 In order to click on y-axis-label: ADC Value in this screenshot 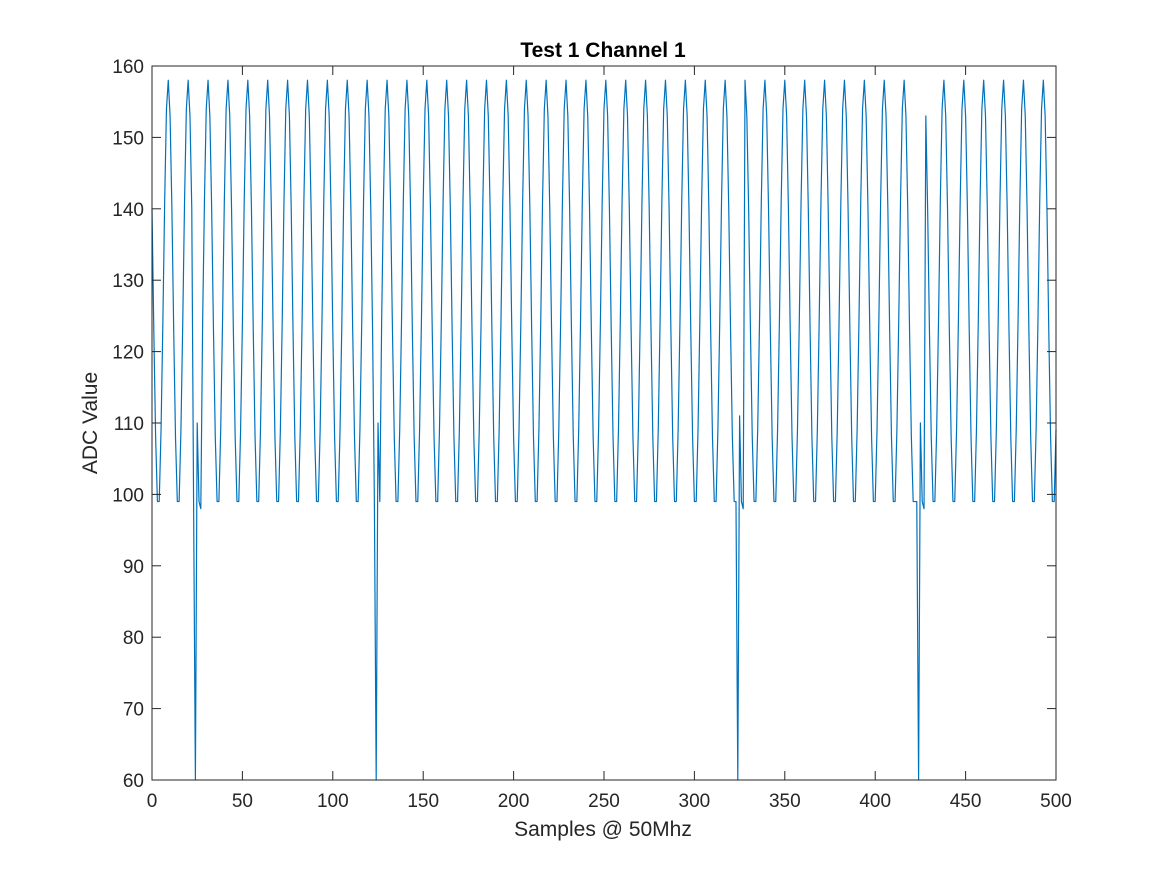, I will do `click(90, 423)`.